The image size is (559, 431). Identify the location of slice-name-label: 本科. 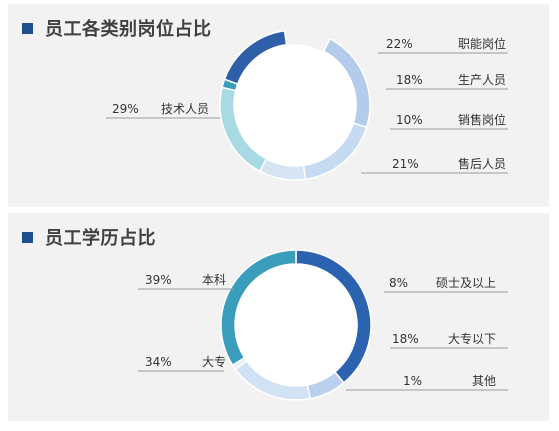
(214, 280).